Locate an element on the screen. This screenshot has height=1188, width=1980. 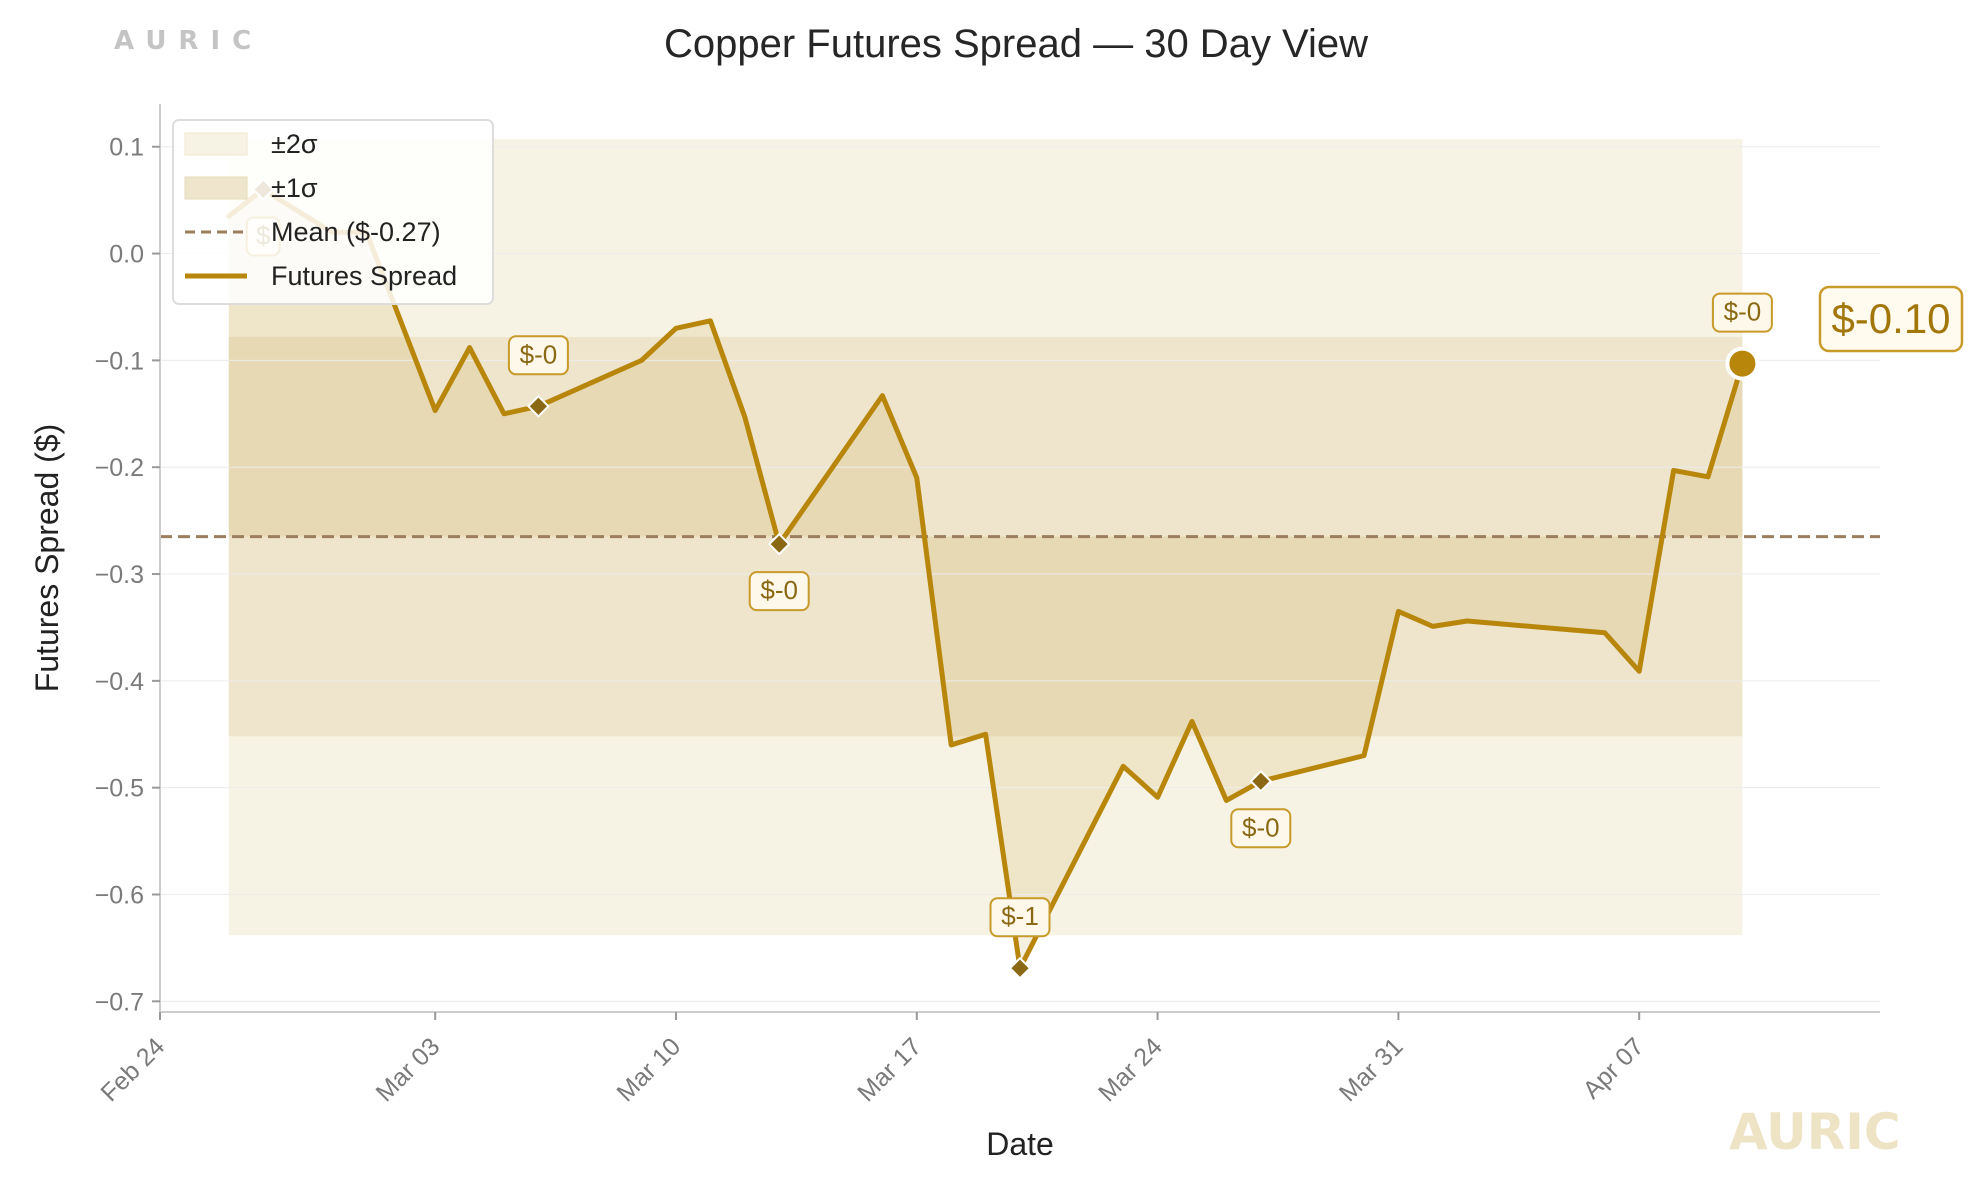
y-tick-label: −0.5 is located at coordinates (119, 789).